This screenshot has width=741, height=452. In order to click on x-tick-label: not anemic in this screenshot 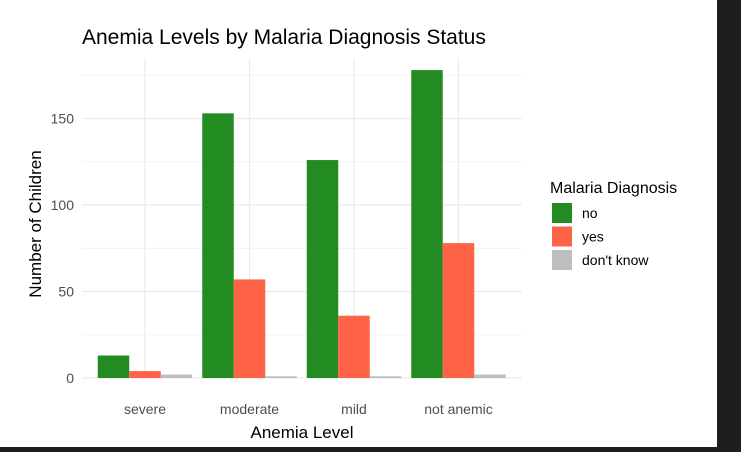, I will do `click(458, 409)`.